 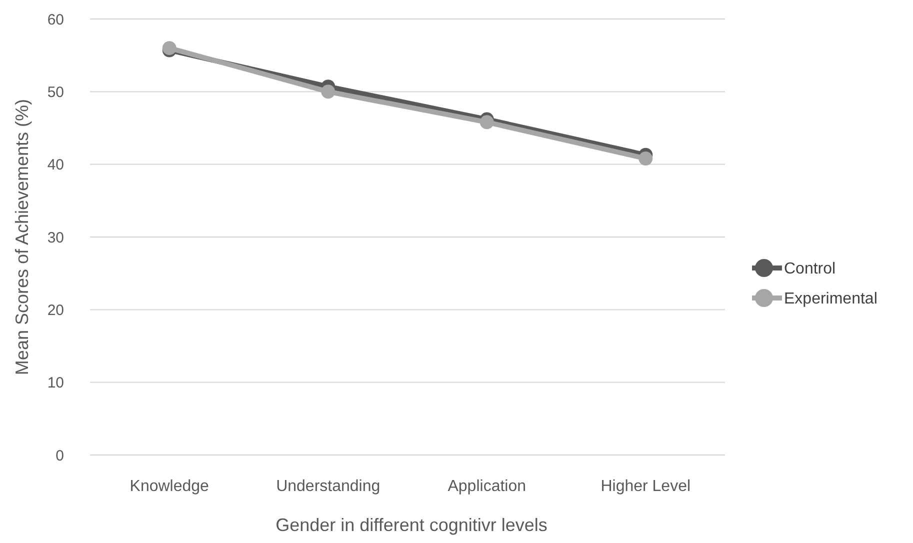 What do you see at coordinates (810, 269) in the screenshot?
I see `legend-label: Control` at bounding box center [810, 269].